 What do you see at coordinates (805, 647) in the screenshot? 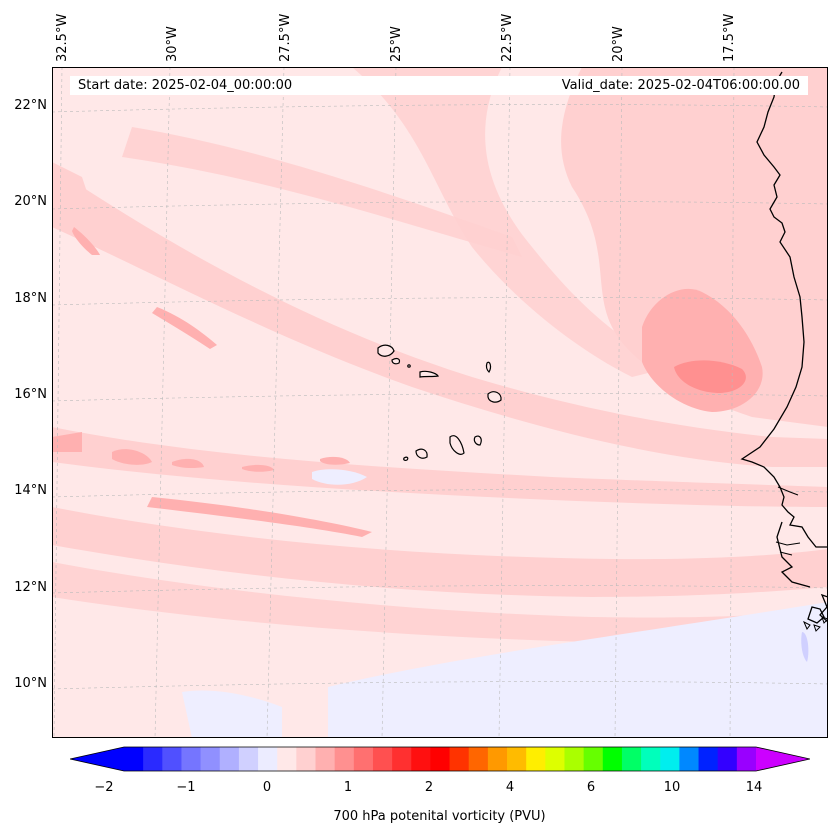
I see `pv-small-blue` at bounding box center [805, 647].